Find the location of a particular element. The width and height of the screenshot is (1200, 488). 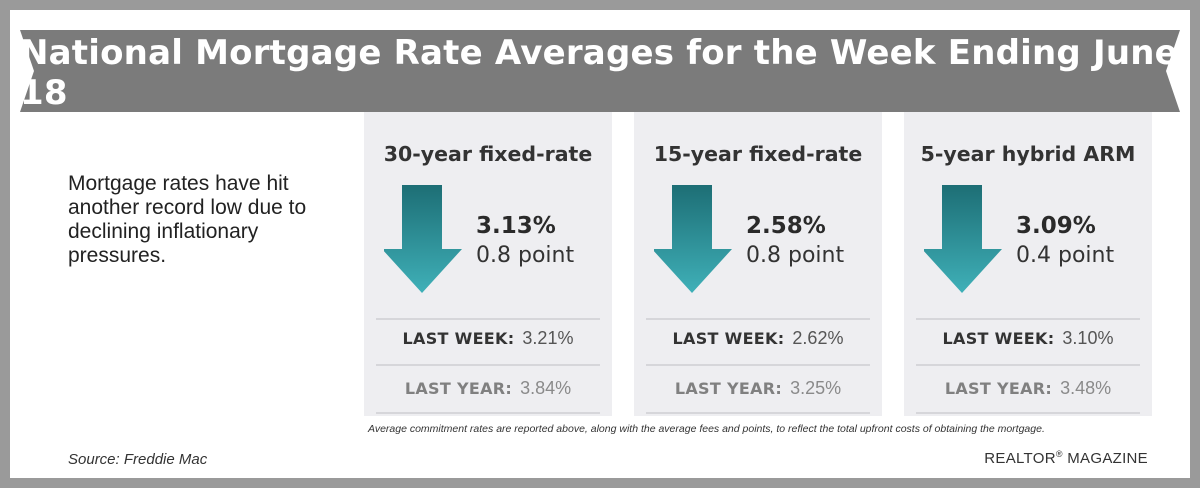

last-year-row: LAST YEAR: 3.48% is located at coordinates (1028, 388).